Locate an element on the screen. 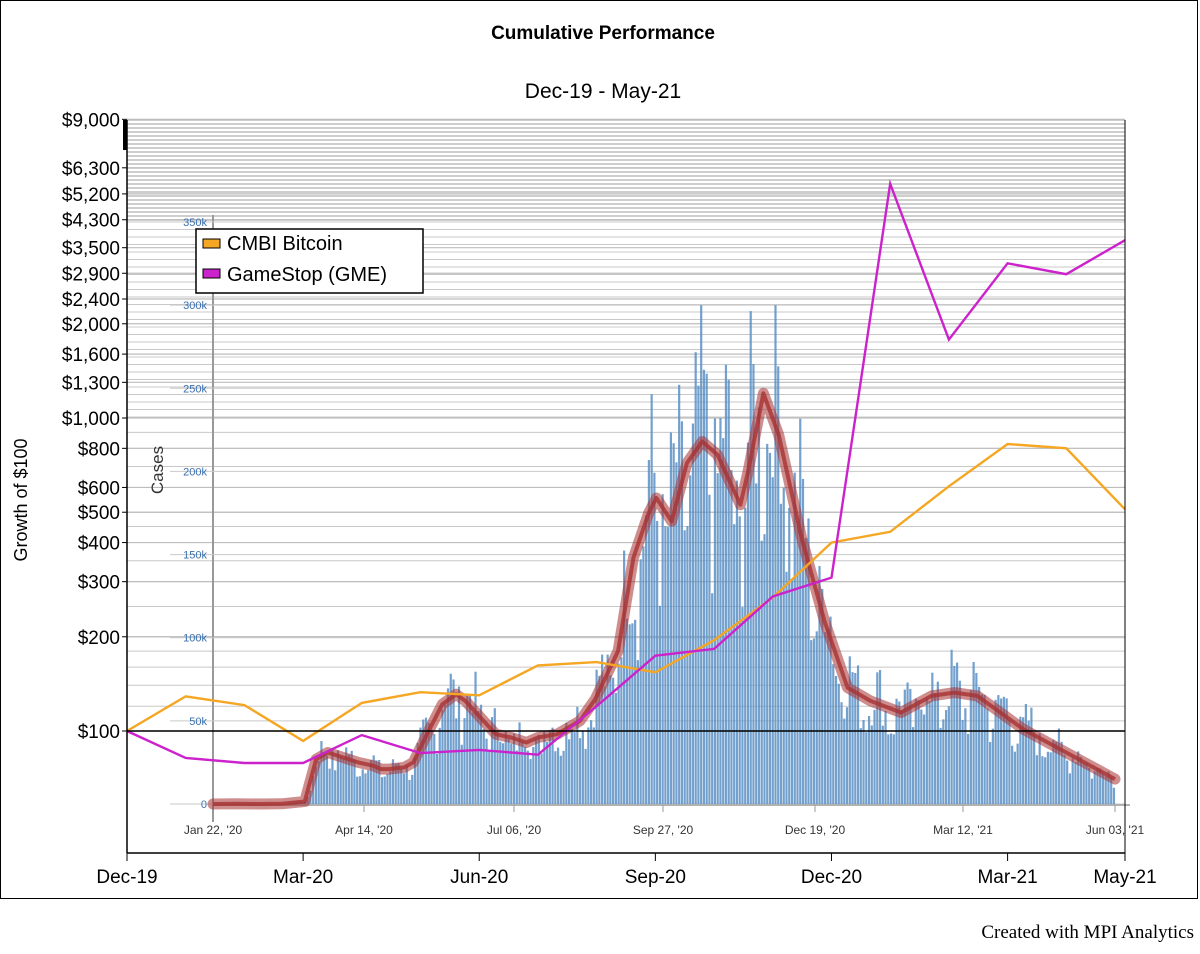  y-tick-label: $3,500 is located at coordinates (91, 249).